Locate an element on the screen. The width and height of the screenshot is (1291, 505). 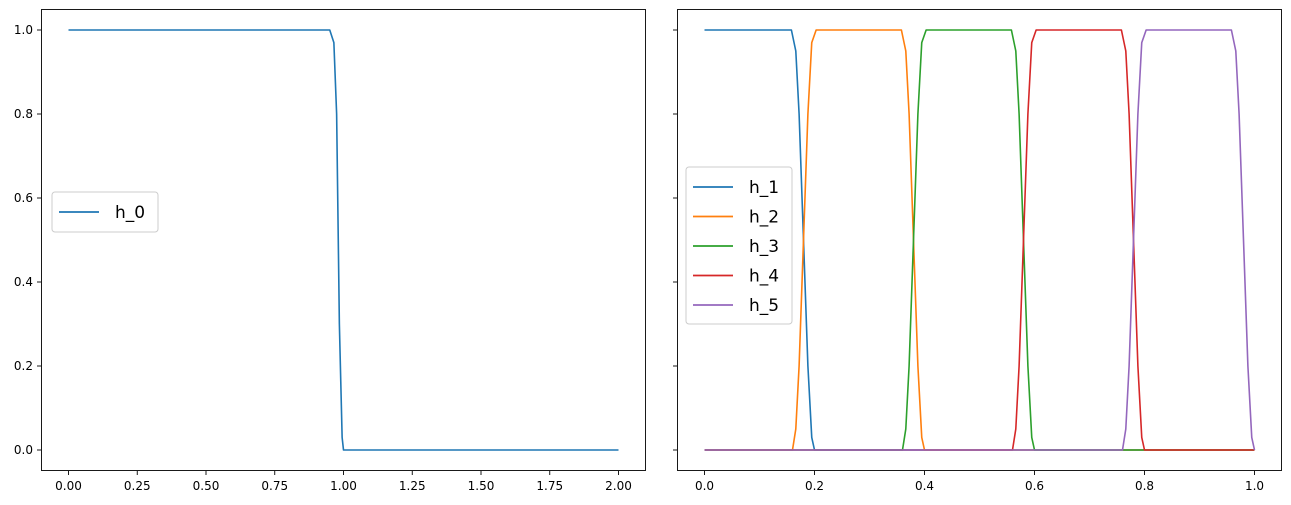
x-tick-label: 0.4 is located at coordinates (924, 486).